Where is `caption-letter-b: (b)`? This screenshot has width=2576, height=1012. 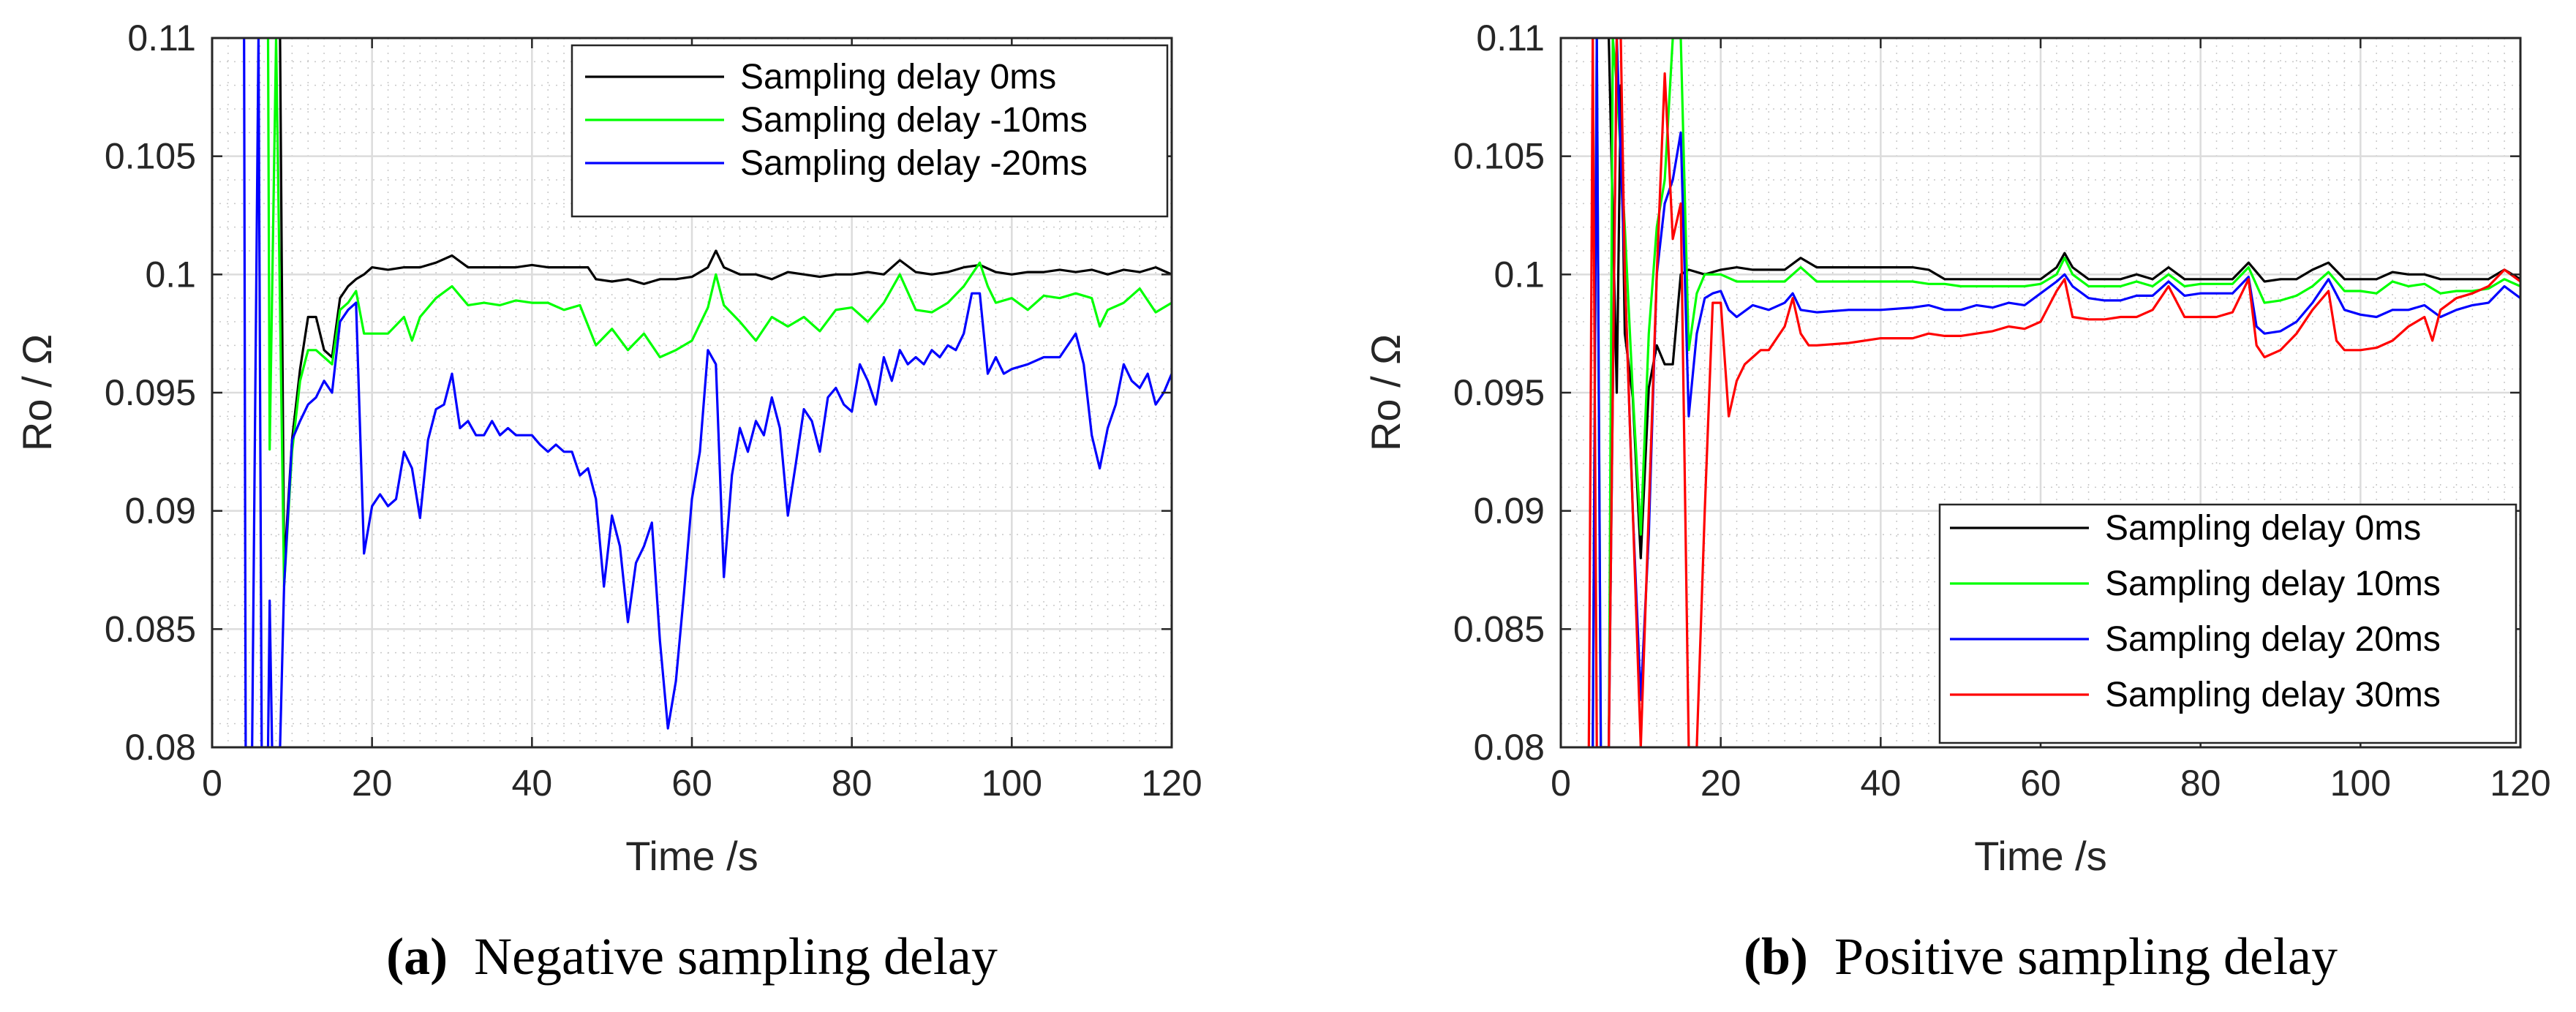 caption-letter-b: (b) is located at coordinates (1776, 956).